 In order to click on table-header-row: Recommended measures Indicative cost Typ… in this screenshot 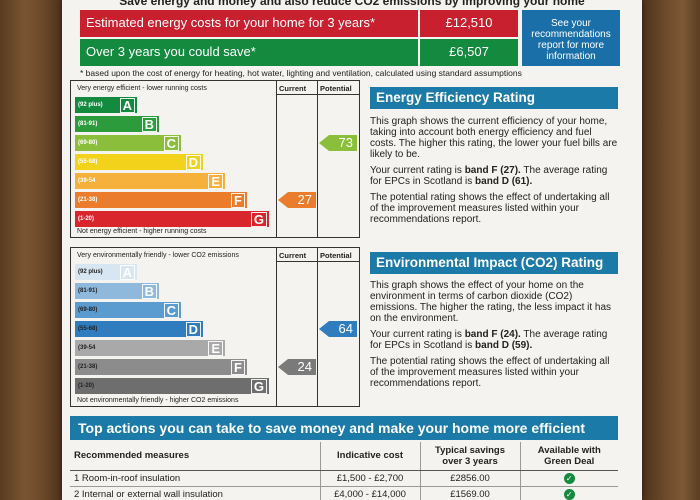, I will do `click(344, 456)`.